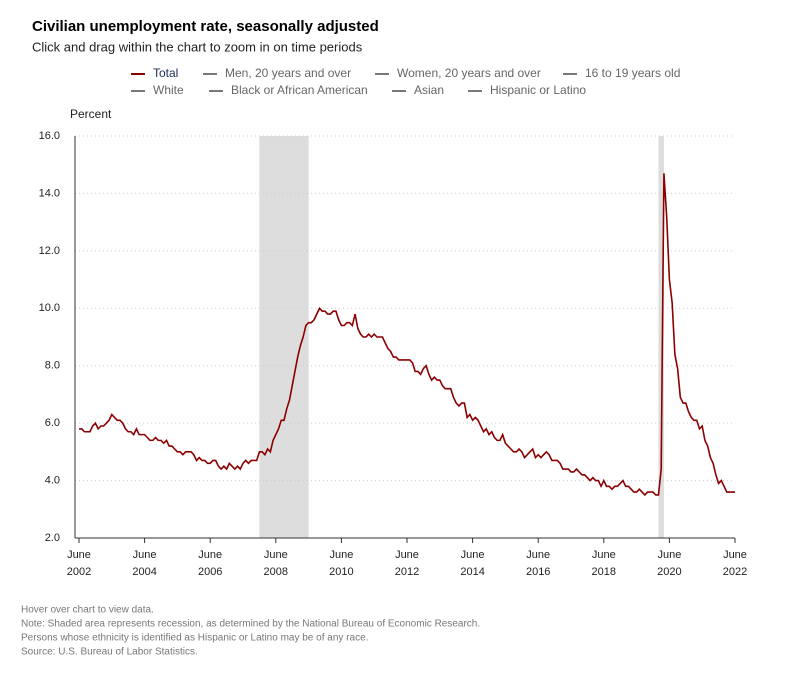 The width and height of the screenshot is (792, 685). What do you see at coordinates (49, 136) in the screenshot?
I see `y-tick-label: 16.0` at bounding box center [49, 136].